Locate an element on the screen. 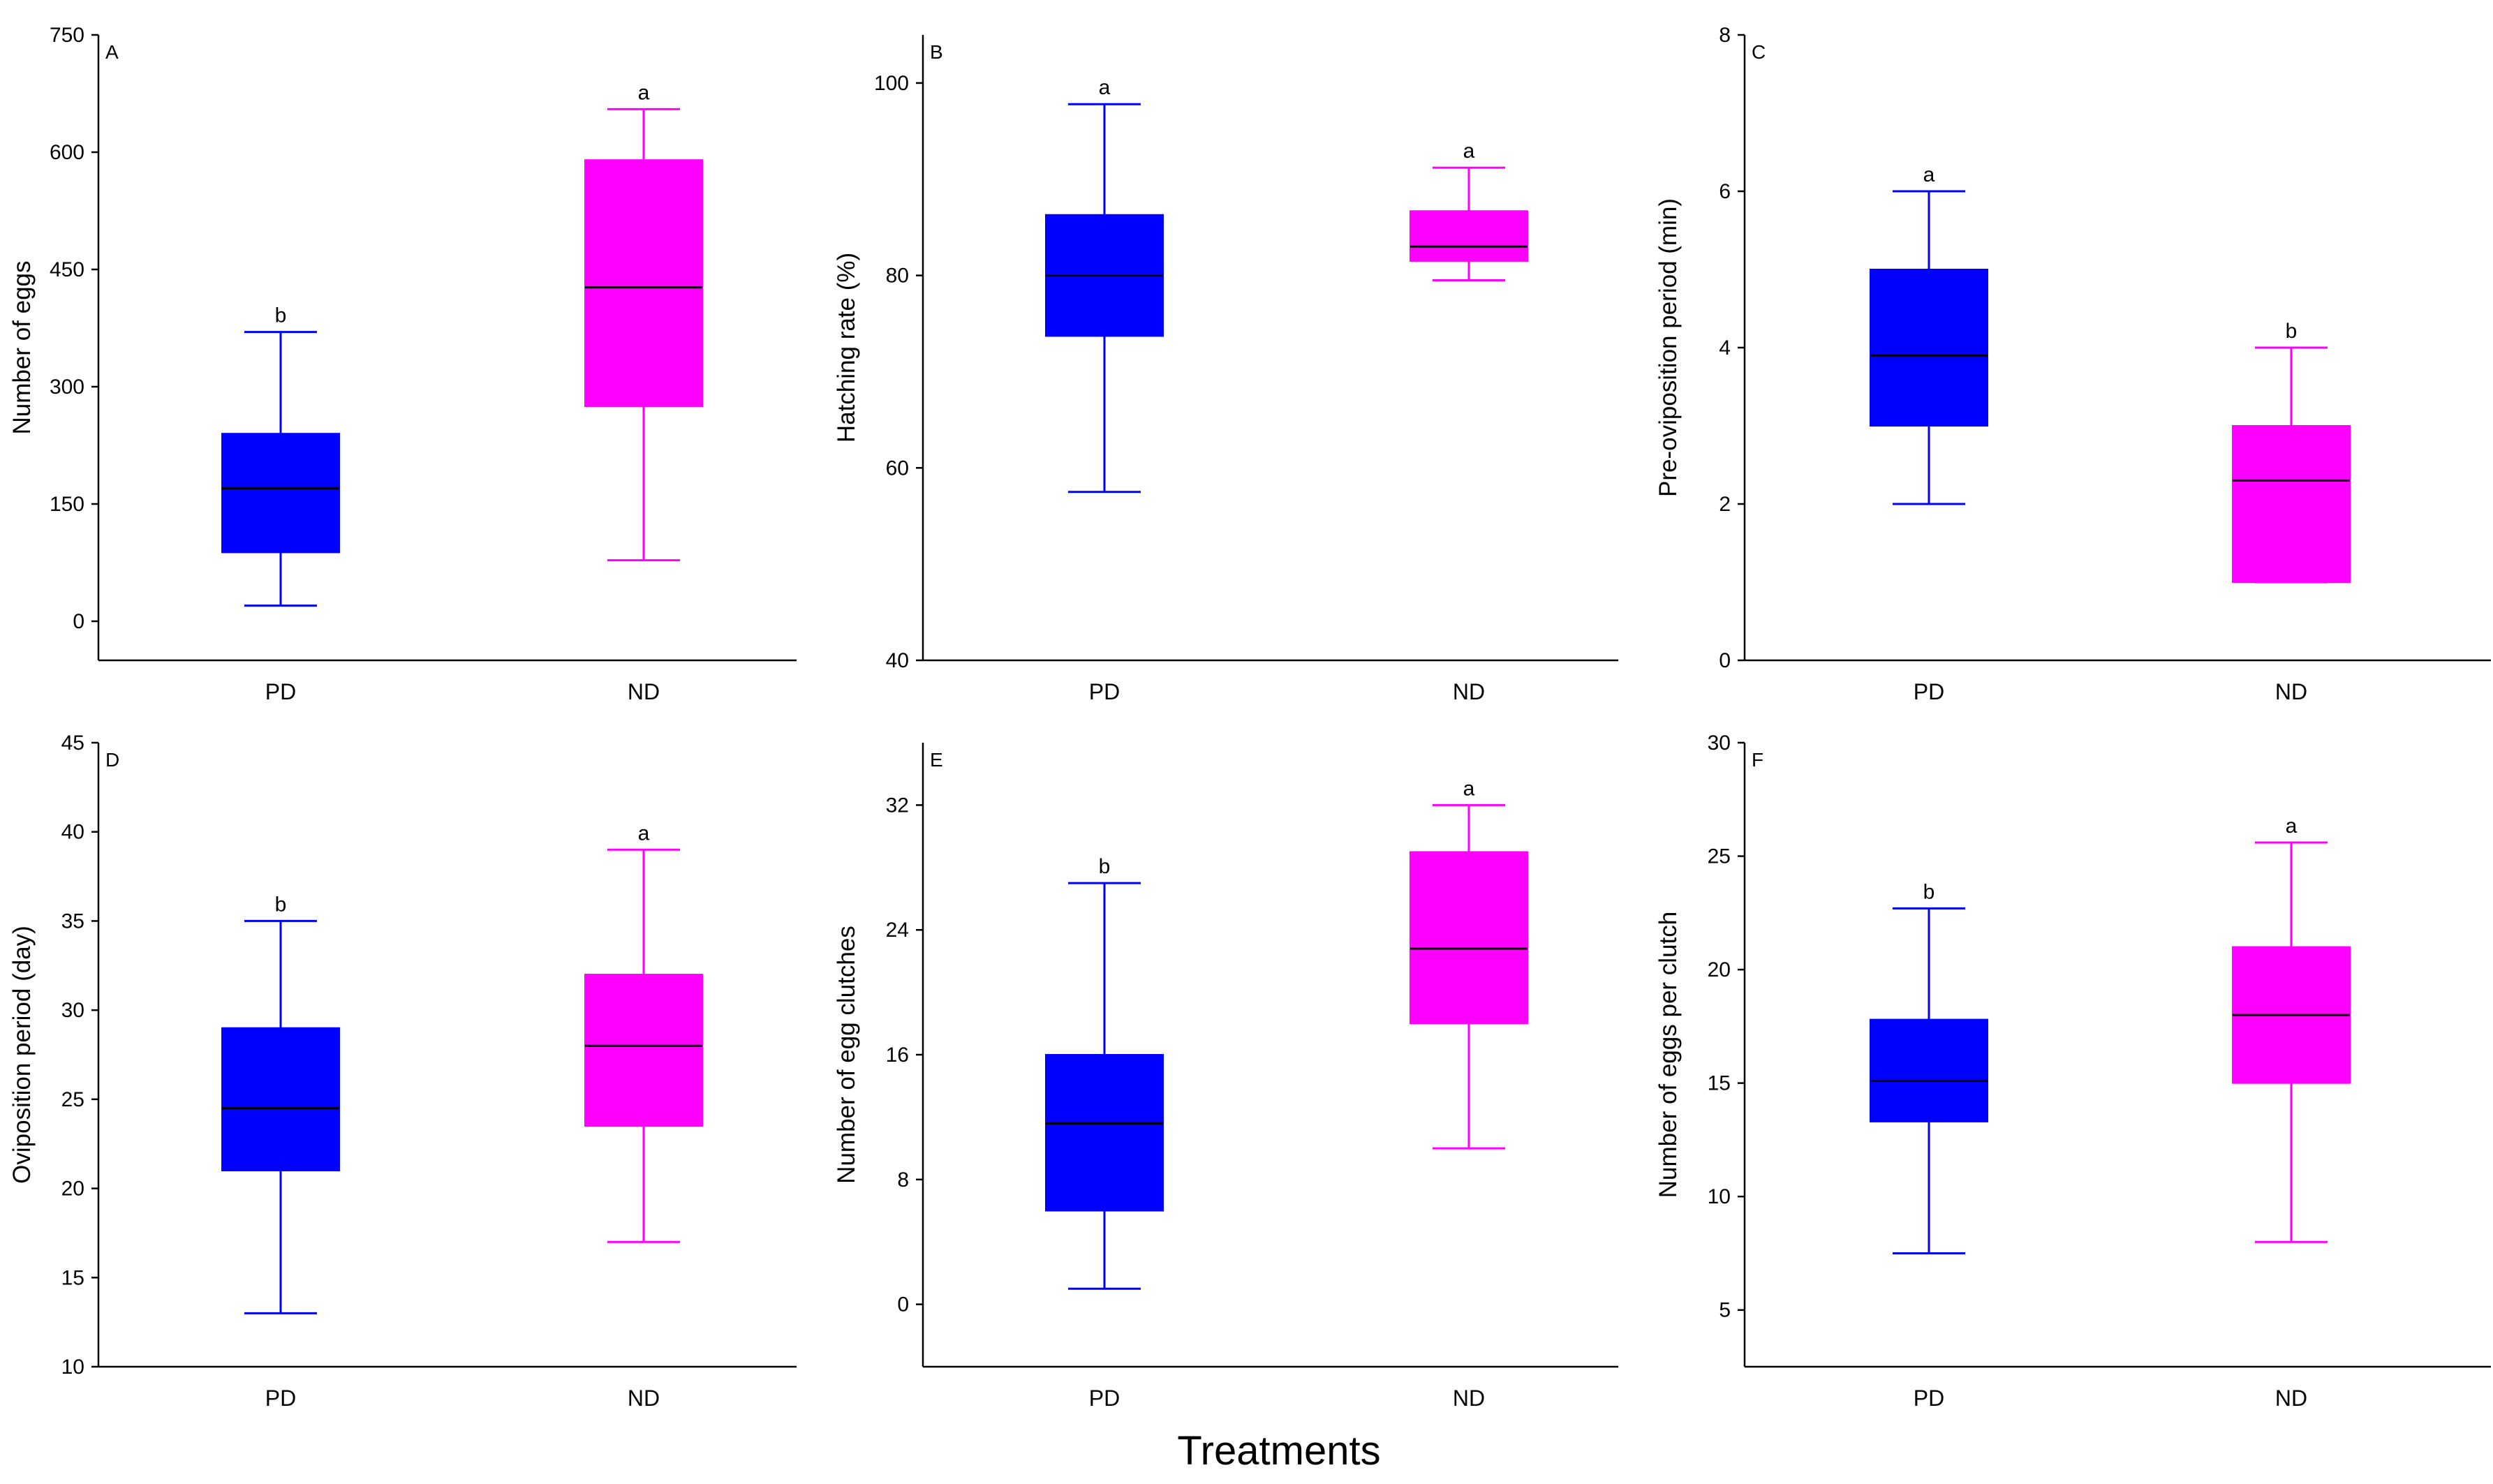  y-tick-label-f: 15 is located at coordinates (1719, 1083).